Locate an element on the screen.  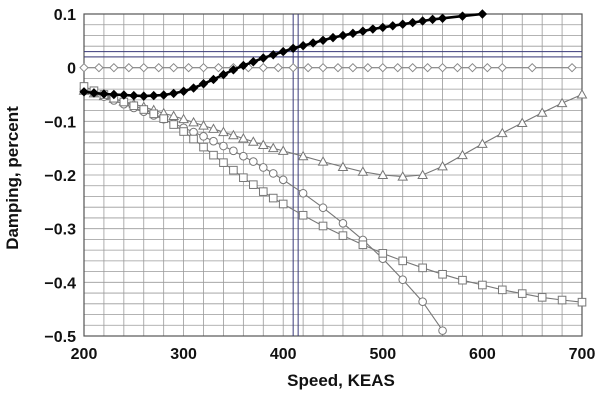
x-axis-title: Speed, KEAS is located at coordinates (341, 380).